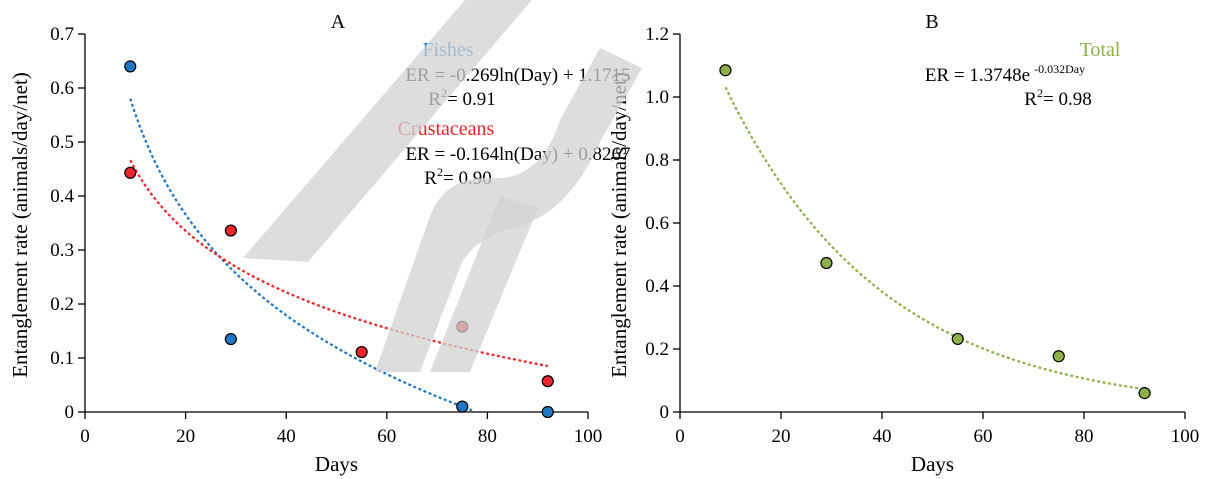 The width and height of the screenshot is (1215, 479). Describe the element at coordinates (1059, 69) in the screenshot. I see `fit-equation-exponent: -0.032Day` at that location.